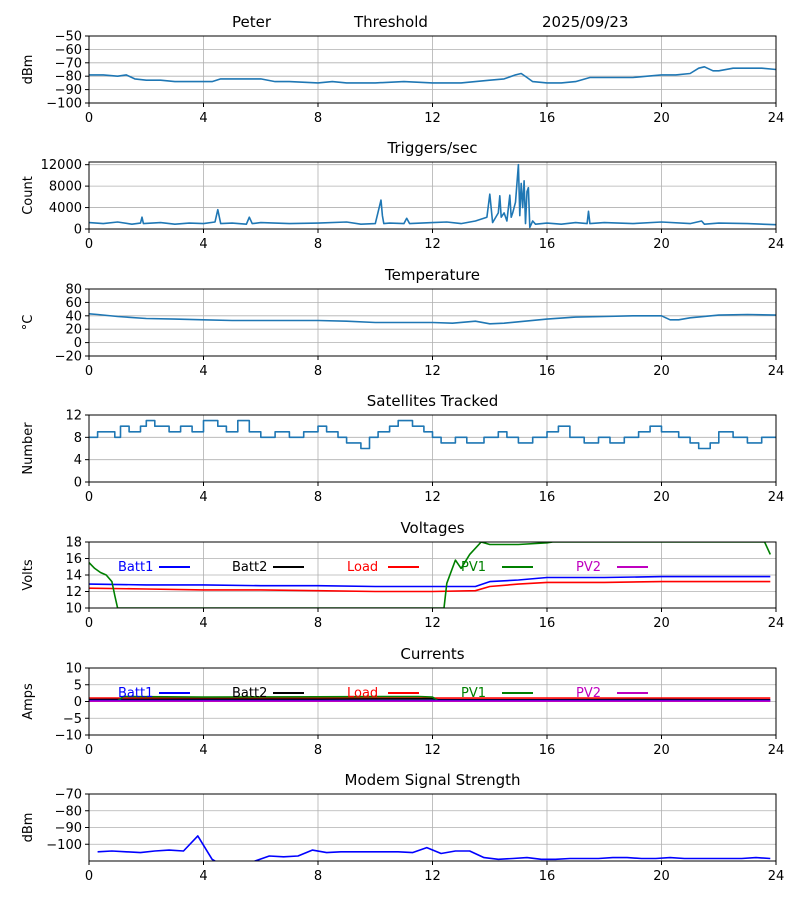 The image size is (800, 900). Describe the element at coordinates (73, 559) in the screenshot. I see `y-tick-label: 16` at that location.